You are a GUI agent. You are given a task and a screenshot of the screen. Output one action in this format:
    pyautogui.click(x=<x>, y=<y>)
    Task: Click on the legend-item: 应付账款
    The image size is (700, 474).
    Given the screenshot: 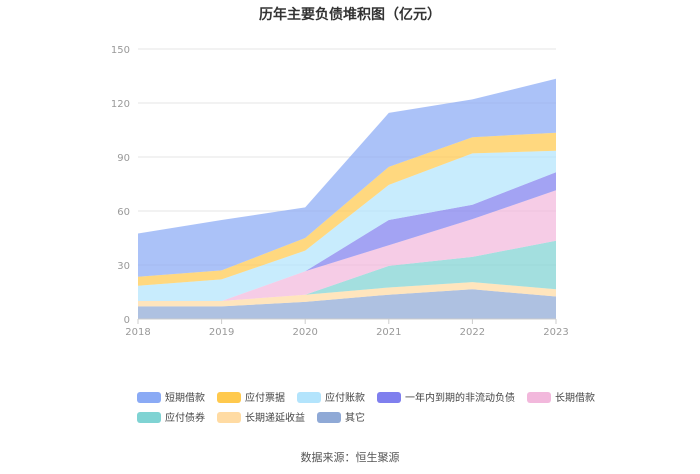 What is the action you would take?
    pyautogui.click(x=331, y=397)
    